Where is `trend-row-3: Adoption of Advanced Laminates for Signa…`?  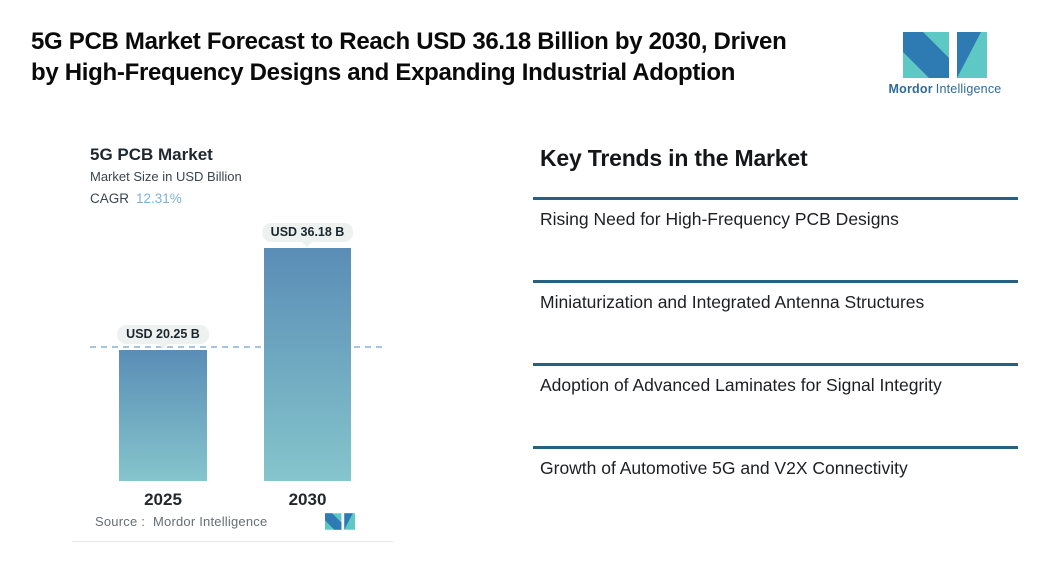 trend-row-3: Adoption of Advanced Laminates for Signa… is located at coordinates (775, 393).